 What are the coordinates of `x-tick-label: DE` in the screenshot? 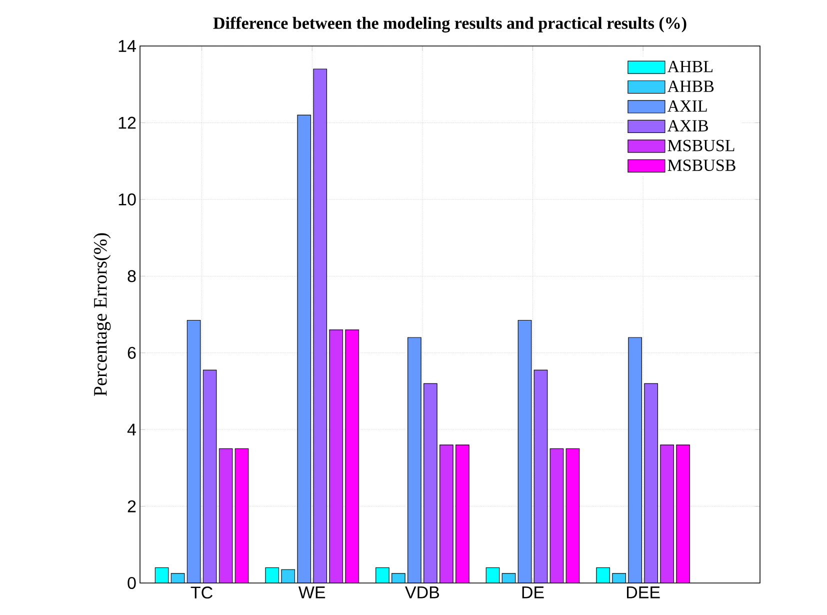 It's located at (533, 592).